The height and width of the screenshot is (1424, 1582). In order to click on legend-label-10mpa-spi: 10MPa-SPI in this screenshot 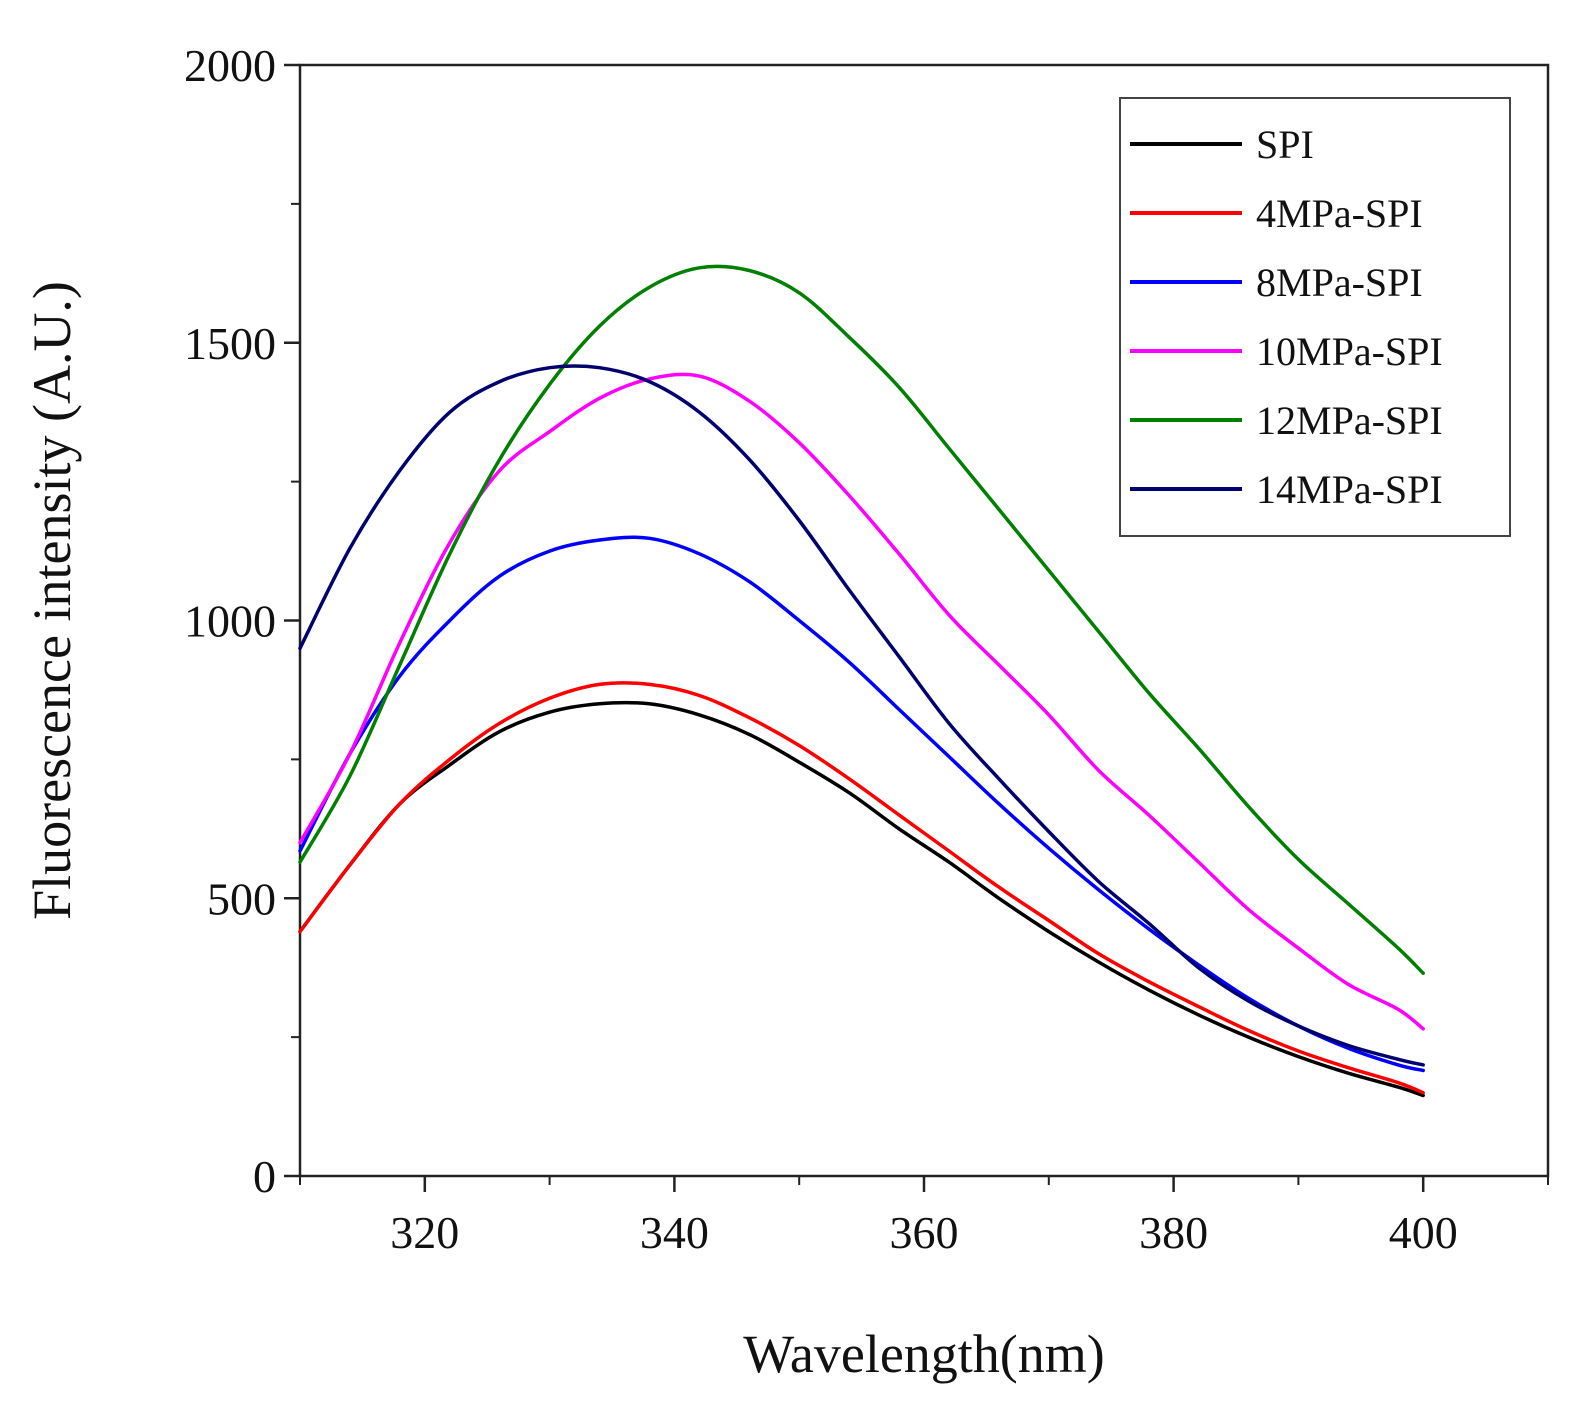, I will do `click(1349, 351)`.